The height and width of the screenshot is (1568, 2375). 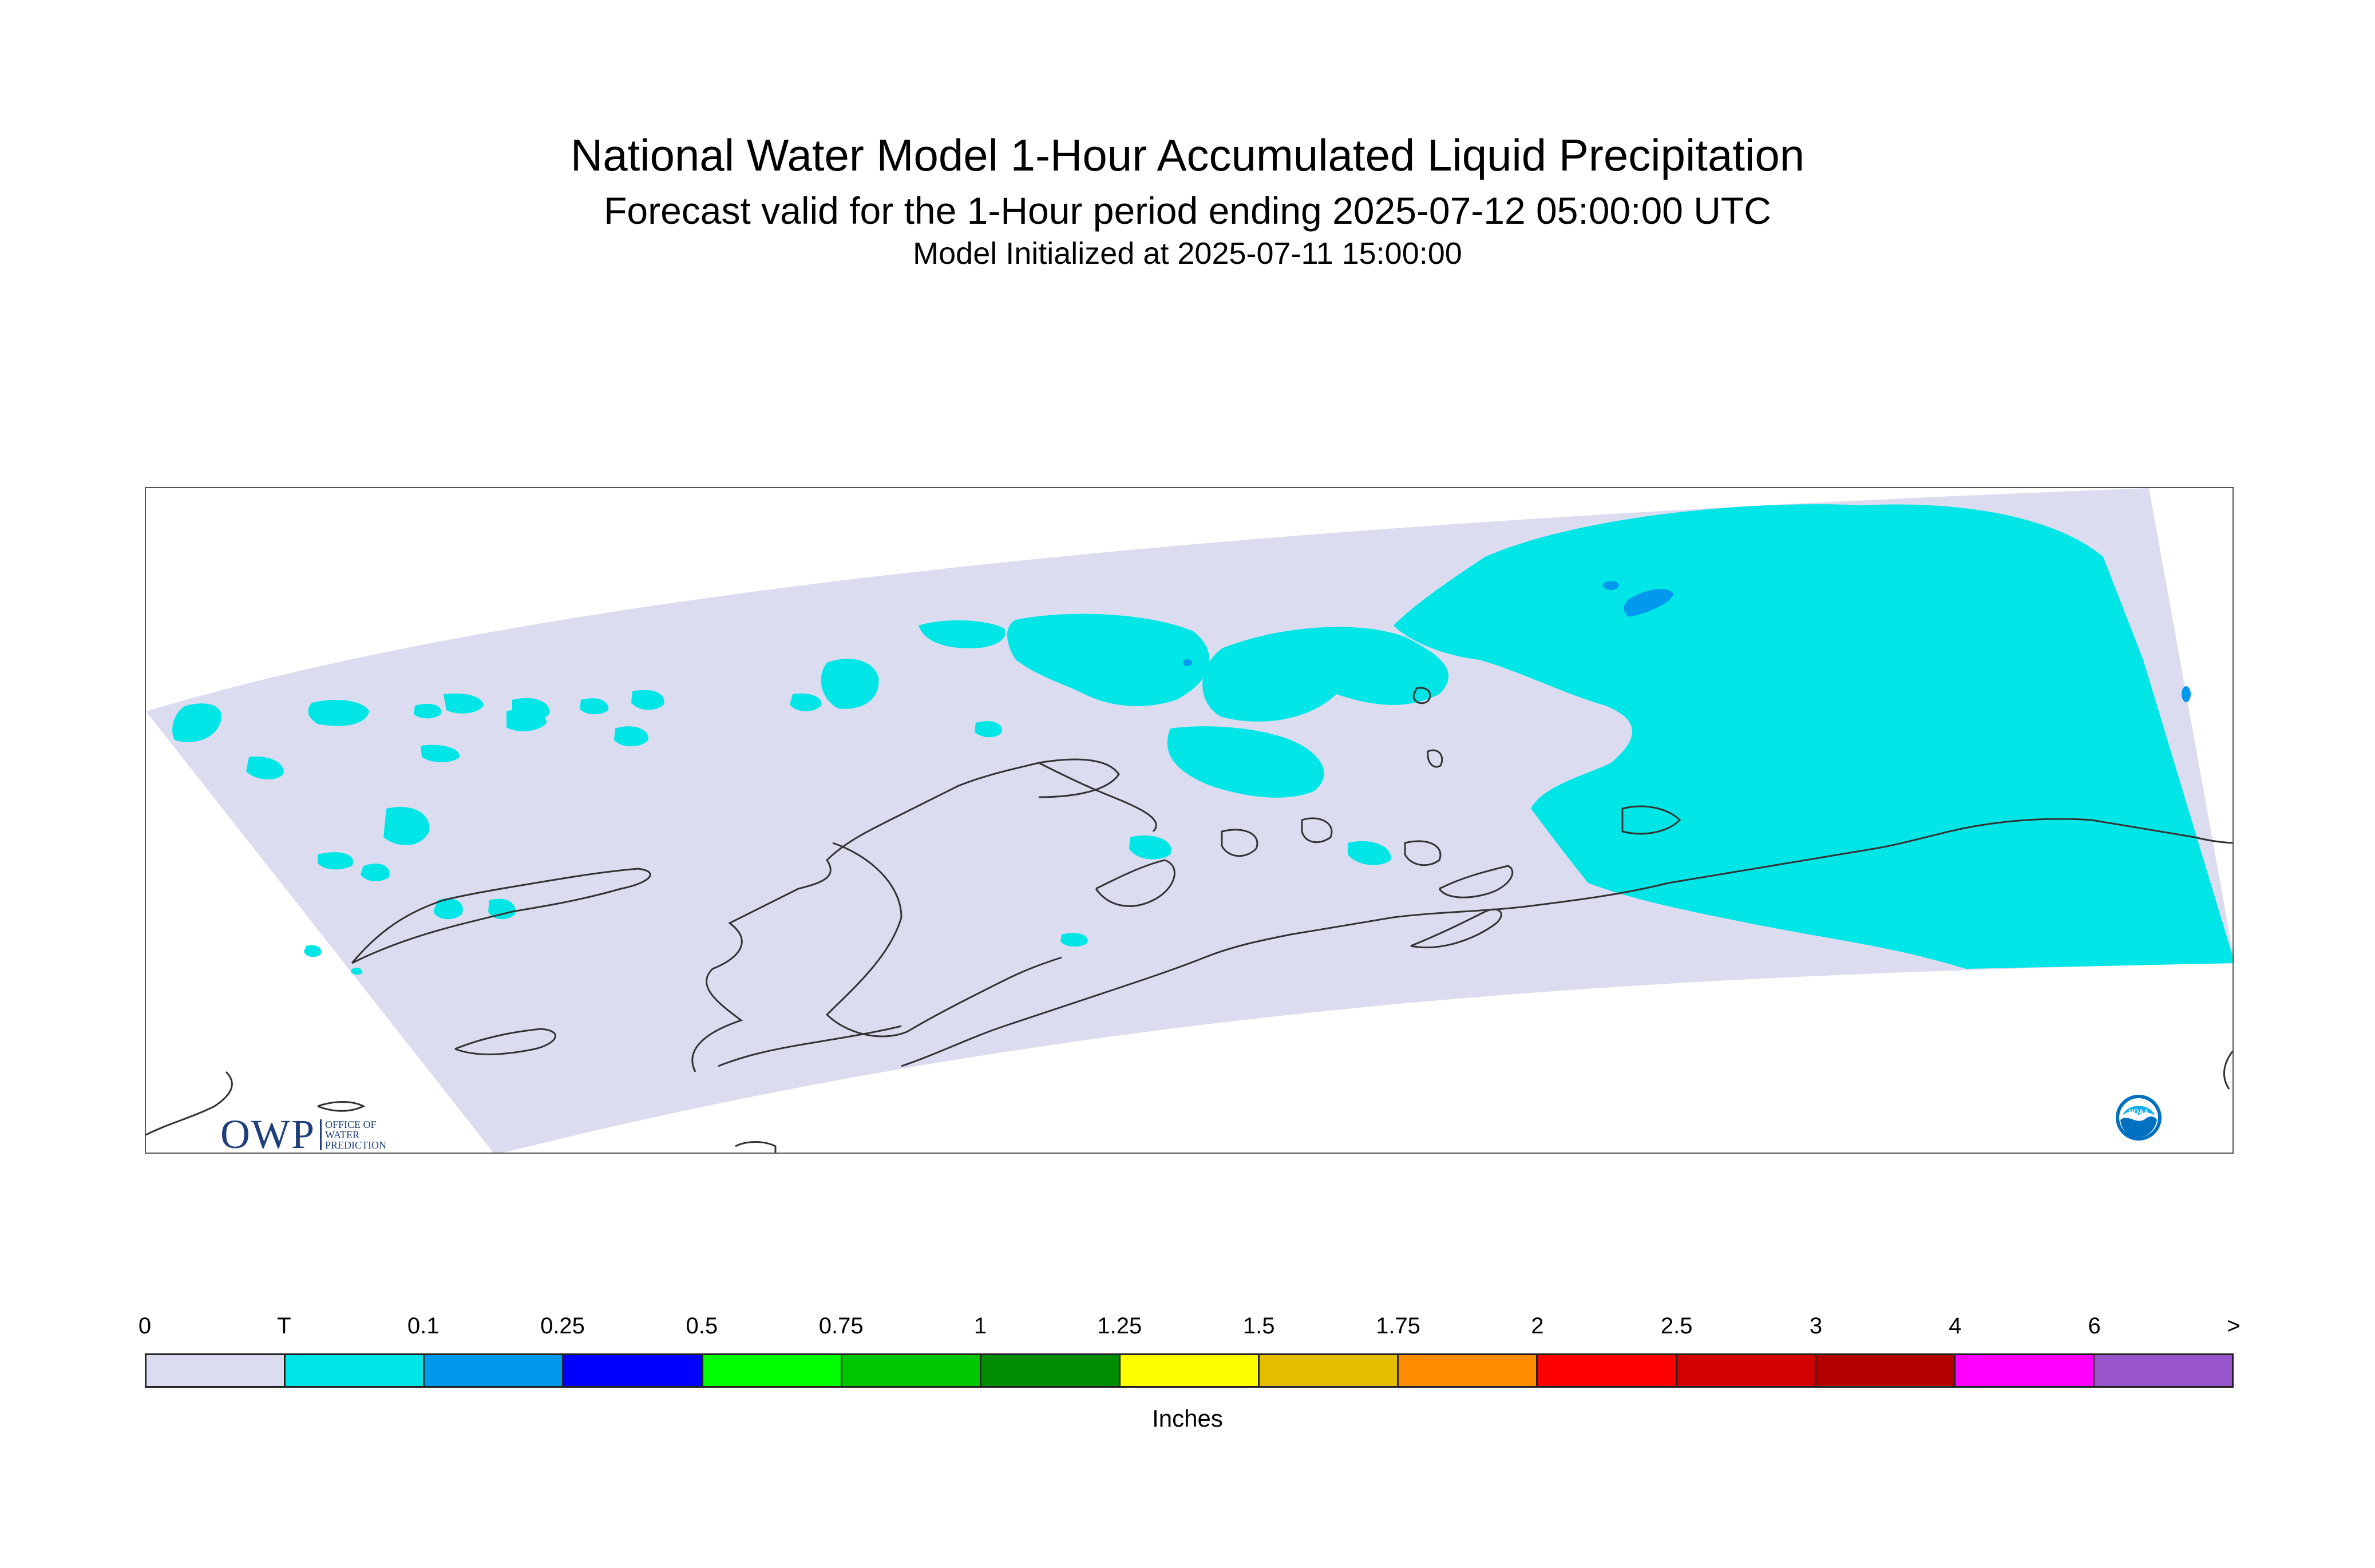 What do you see at coordinates (1189, 1330) in the screenshot?
I see `legend-labels: 0 T 0.1 0.25 0.5 0.75 1 1.25 1.5 1.75 2 2.5 3 4 6 >` at bounding box center [1189, 1330].